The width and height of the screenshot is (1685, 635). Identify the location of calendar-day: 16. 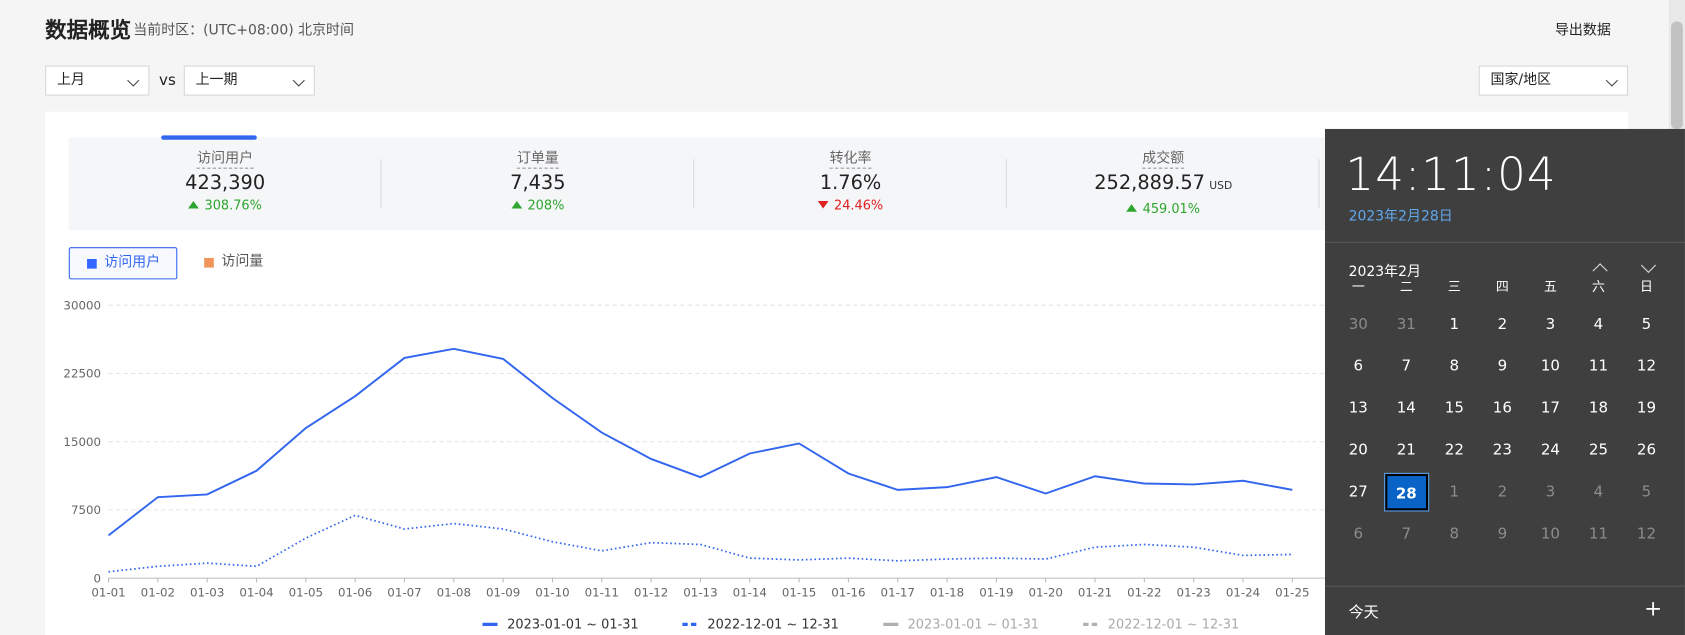
(1502, 408).